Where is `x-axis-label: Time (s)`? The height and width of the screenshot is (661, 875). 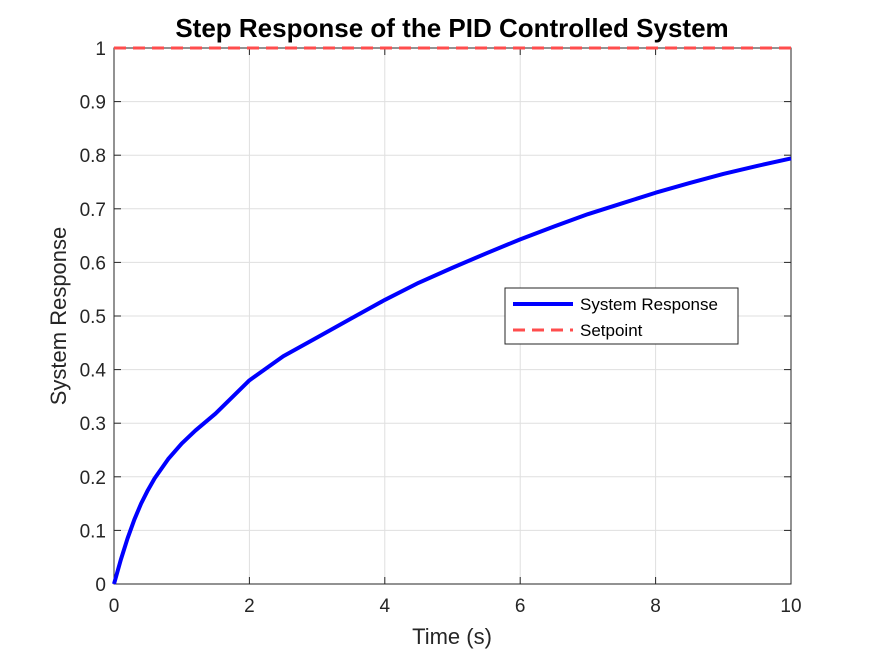 x-axis-label: Time (s) is located at coordinates (452, 636).